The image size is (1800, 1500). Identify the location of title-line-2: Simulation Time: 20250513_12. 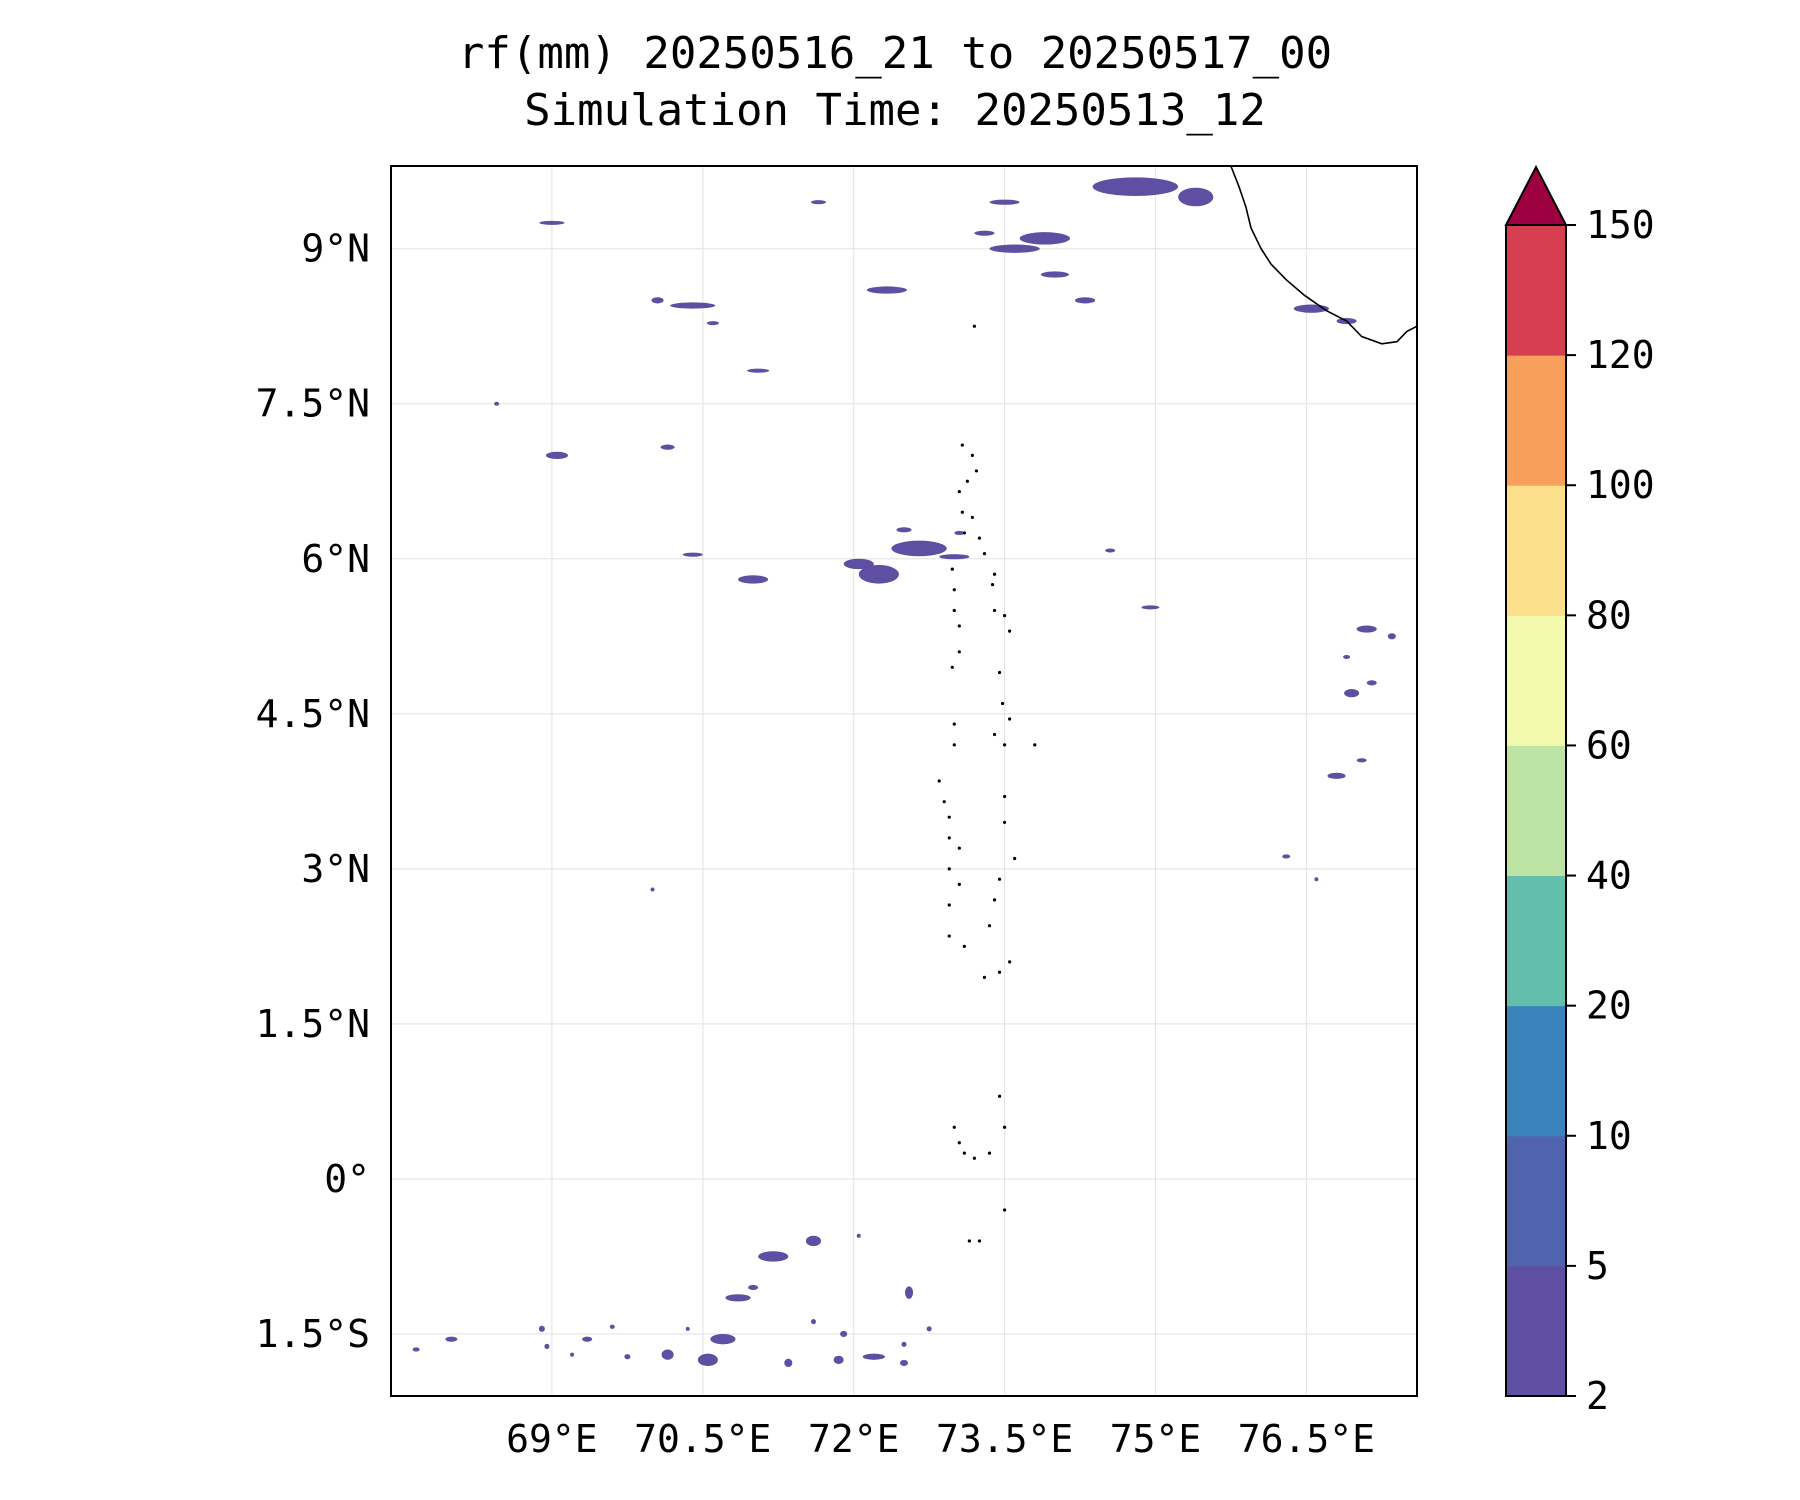
(895, 110).